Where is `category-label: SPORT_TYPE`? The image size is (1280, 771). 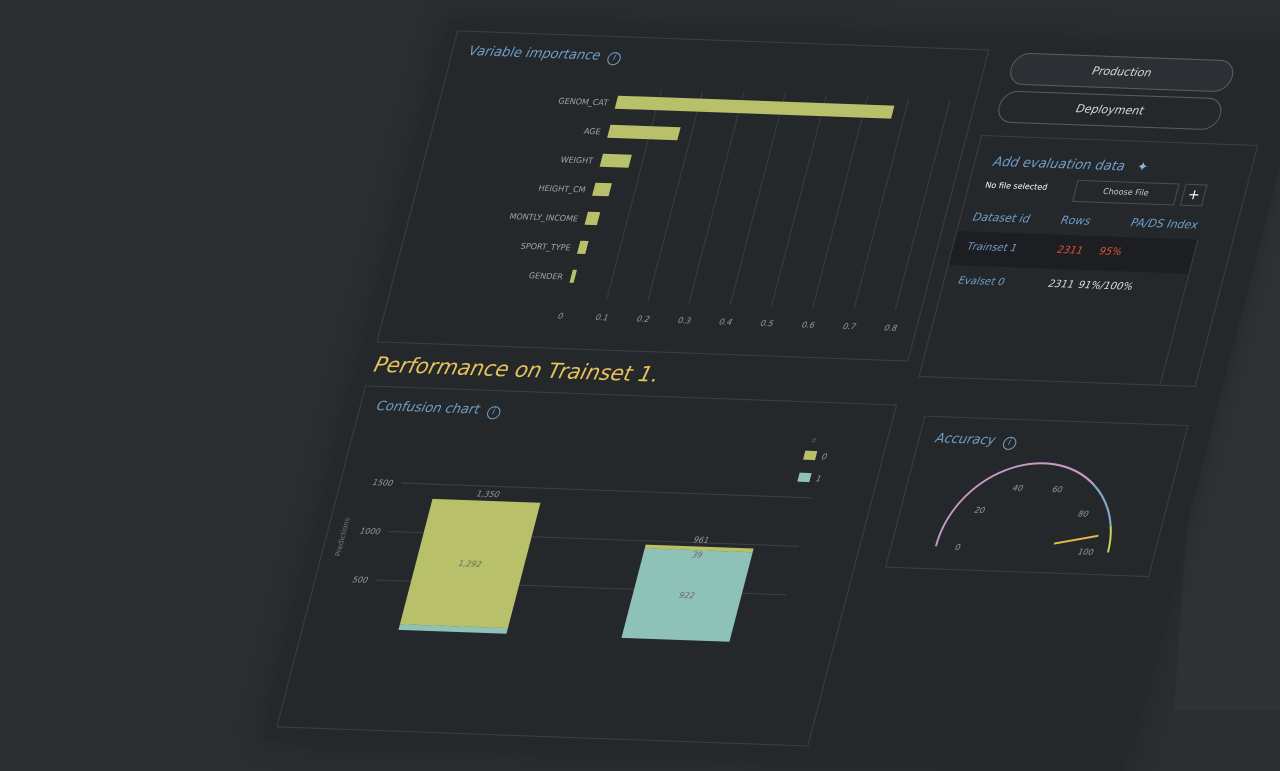
category-label: SPORT_TYPE is located at coordinates (546, 247).